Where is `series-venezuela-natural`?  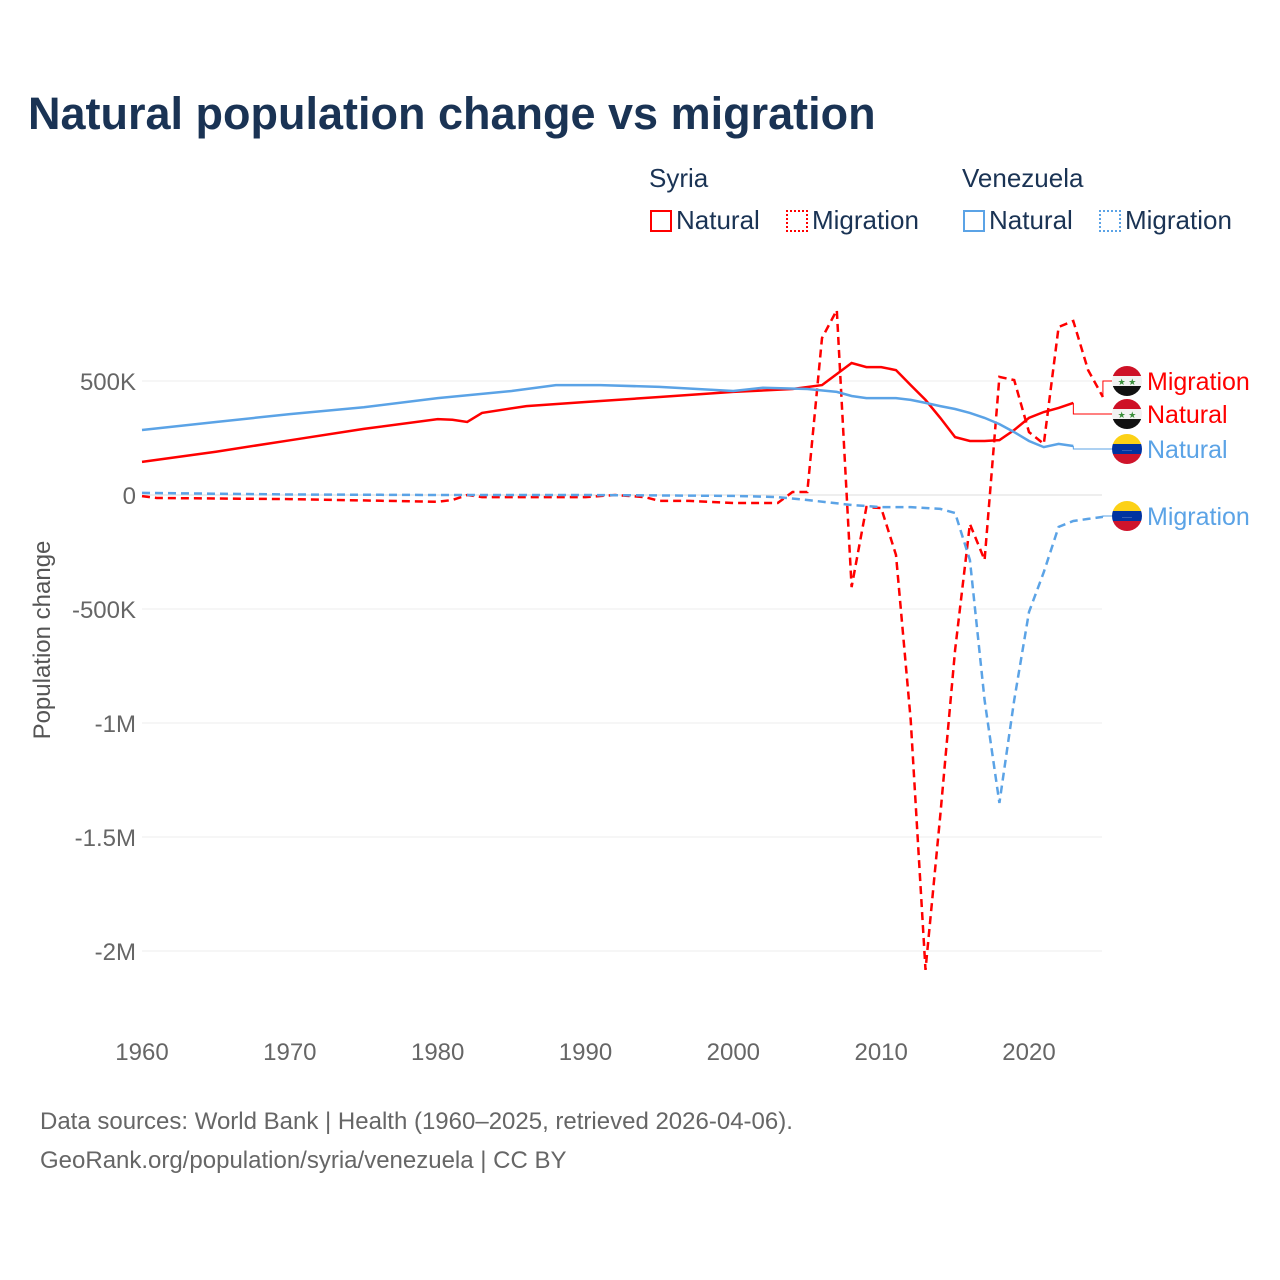
series-venezuela-natural is located at coordinates (607, 416).